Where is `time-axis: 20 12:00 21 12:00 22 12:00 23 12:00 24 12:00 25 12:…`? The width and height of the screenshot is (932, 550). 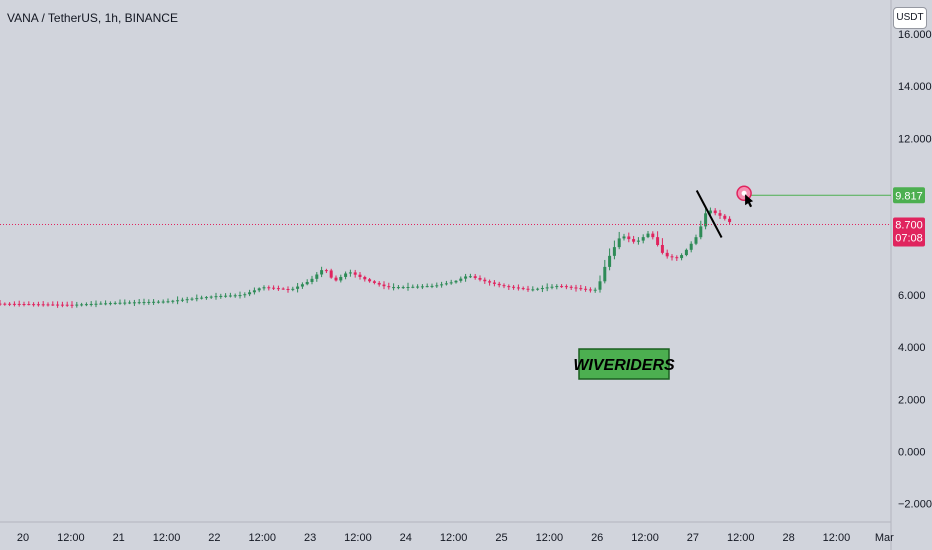 time-axis: 20 12:00 21 12:00 22 12:00 23 12:00 24 12:00 25 12:… is located at coordinates (455, 538).